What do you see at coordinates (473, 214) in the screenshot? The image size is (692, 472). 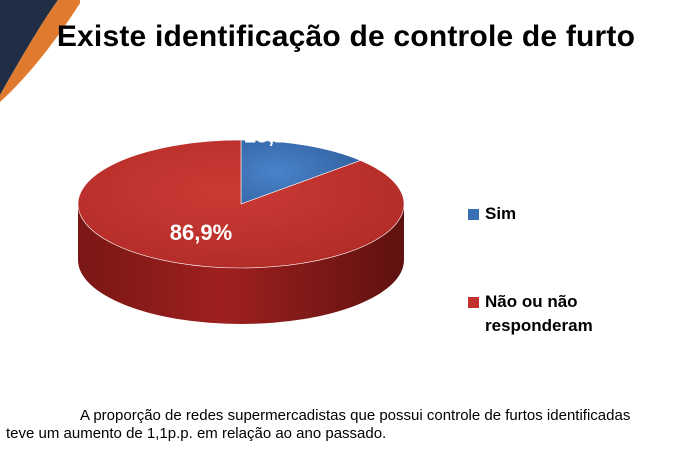 I see `legend-swatch-sim` at bounding box center [473, 214].